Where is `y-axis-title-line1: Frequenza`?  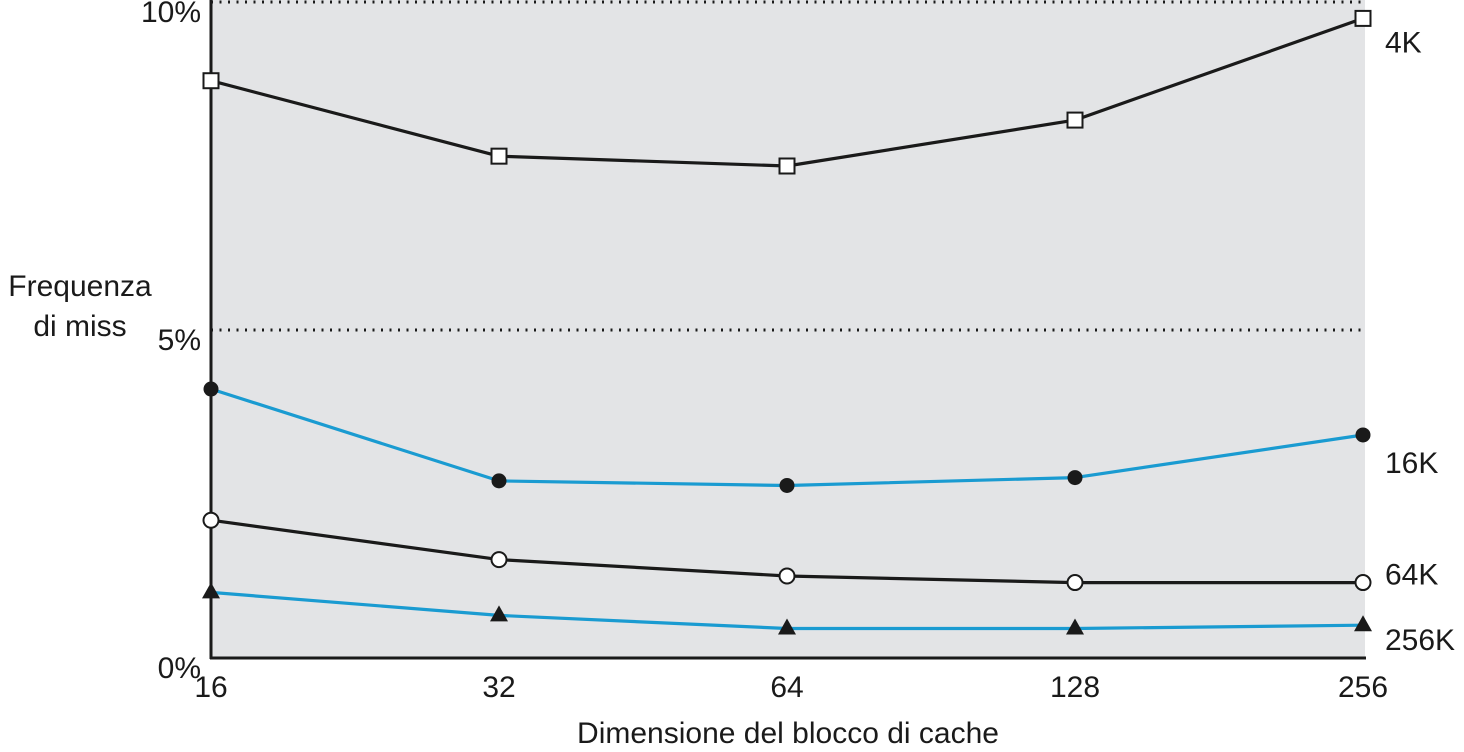 y-axis-title-line1: Frequenza is located at coordinates (80, 286).